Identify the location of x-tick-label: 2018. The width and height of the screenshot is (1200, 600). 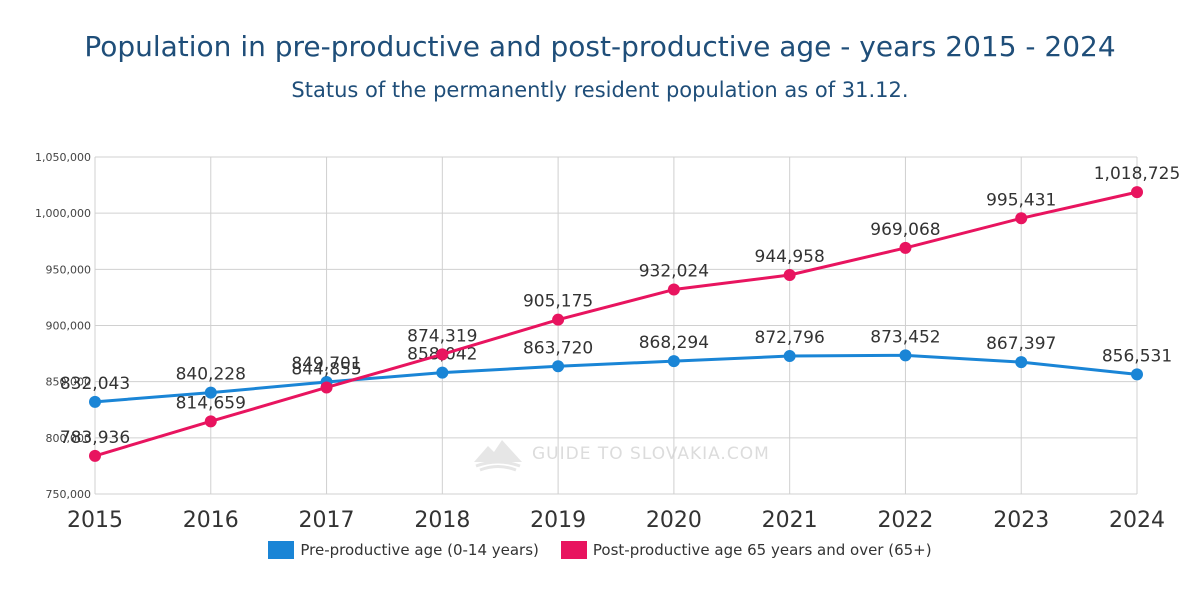
(442, 520).